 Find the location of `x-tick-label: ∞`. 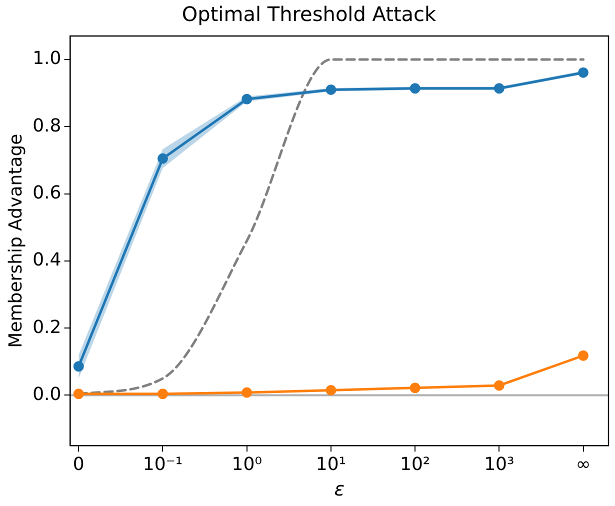

x-tick-label: ∞ is located at coordinates (583, 465).